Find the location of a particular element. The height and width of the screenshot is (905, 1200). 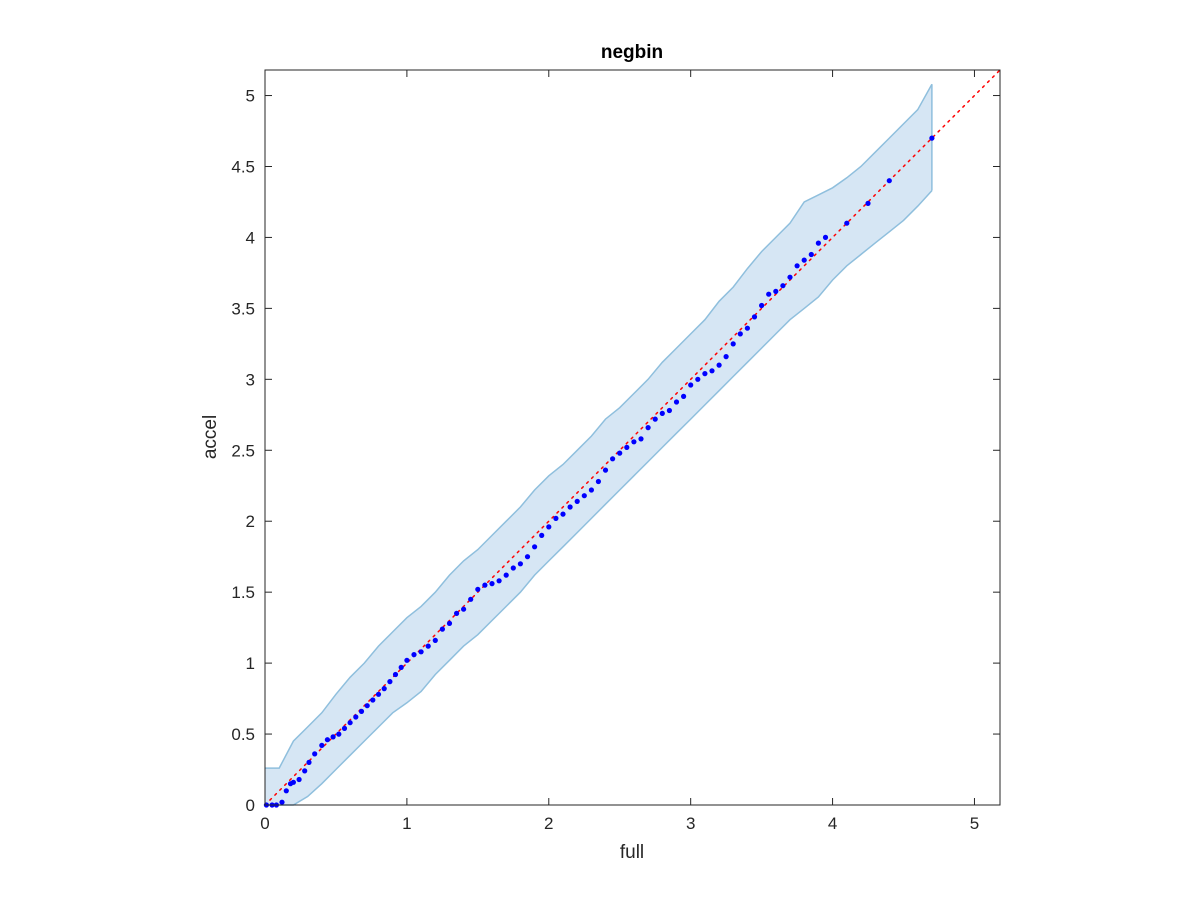

y-tick-label: 1 is located at coordinates (250, 663).